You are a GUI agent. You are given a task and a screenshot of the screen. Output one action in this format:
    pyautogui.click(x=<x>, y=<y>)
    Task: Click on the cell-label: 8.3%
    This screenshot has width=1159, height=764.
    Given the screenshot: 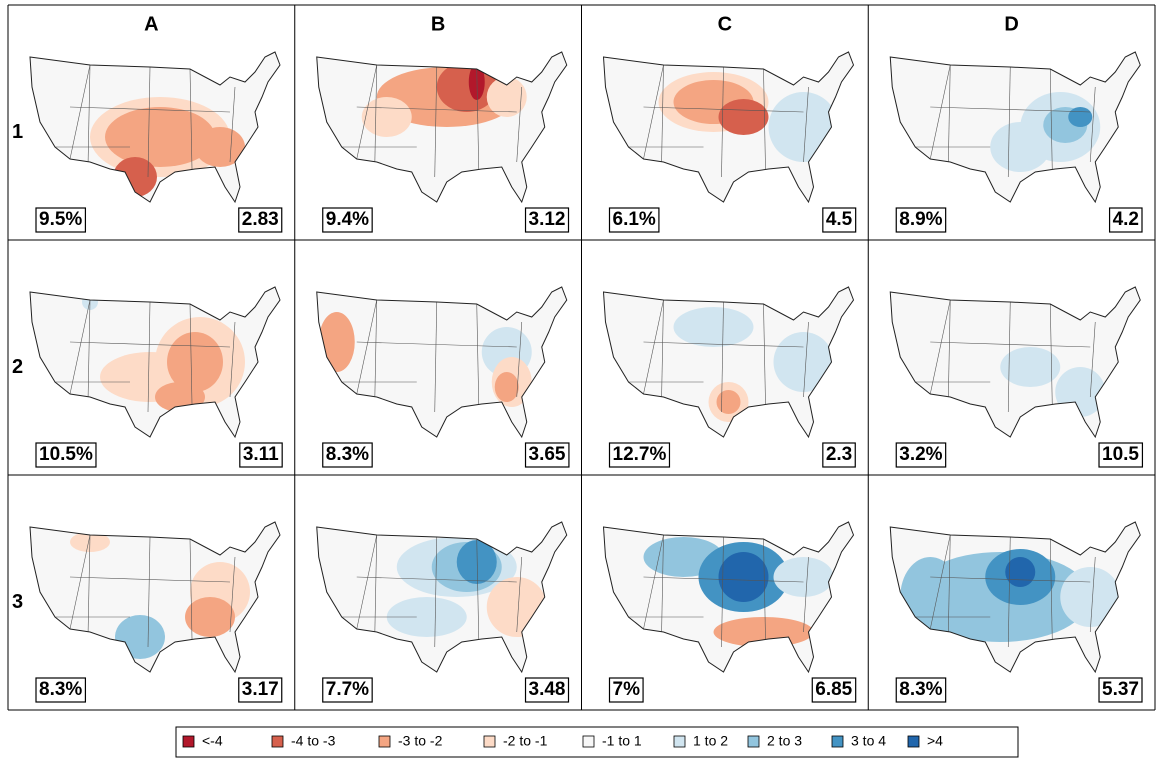 What is the action you would take?
    pyautogui.click(x=60, y=689)
    